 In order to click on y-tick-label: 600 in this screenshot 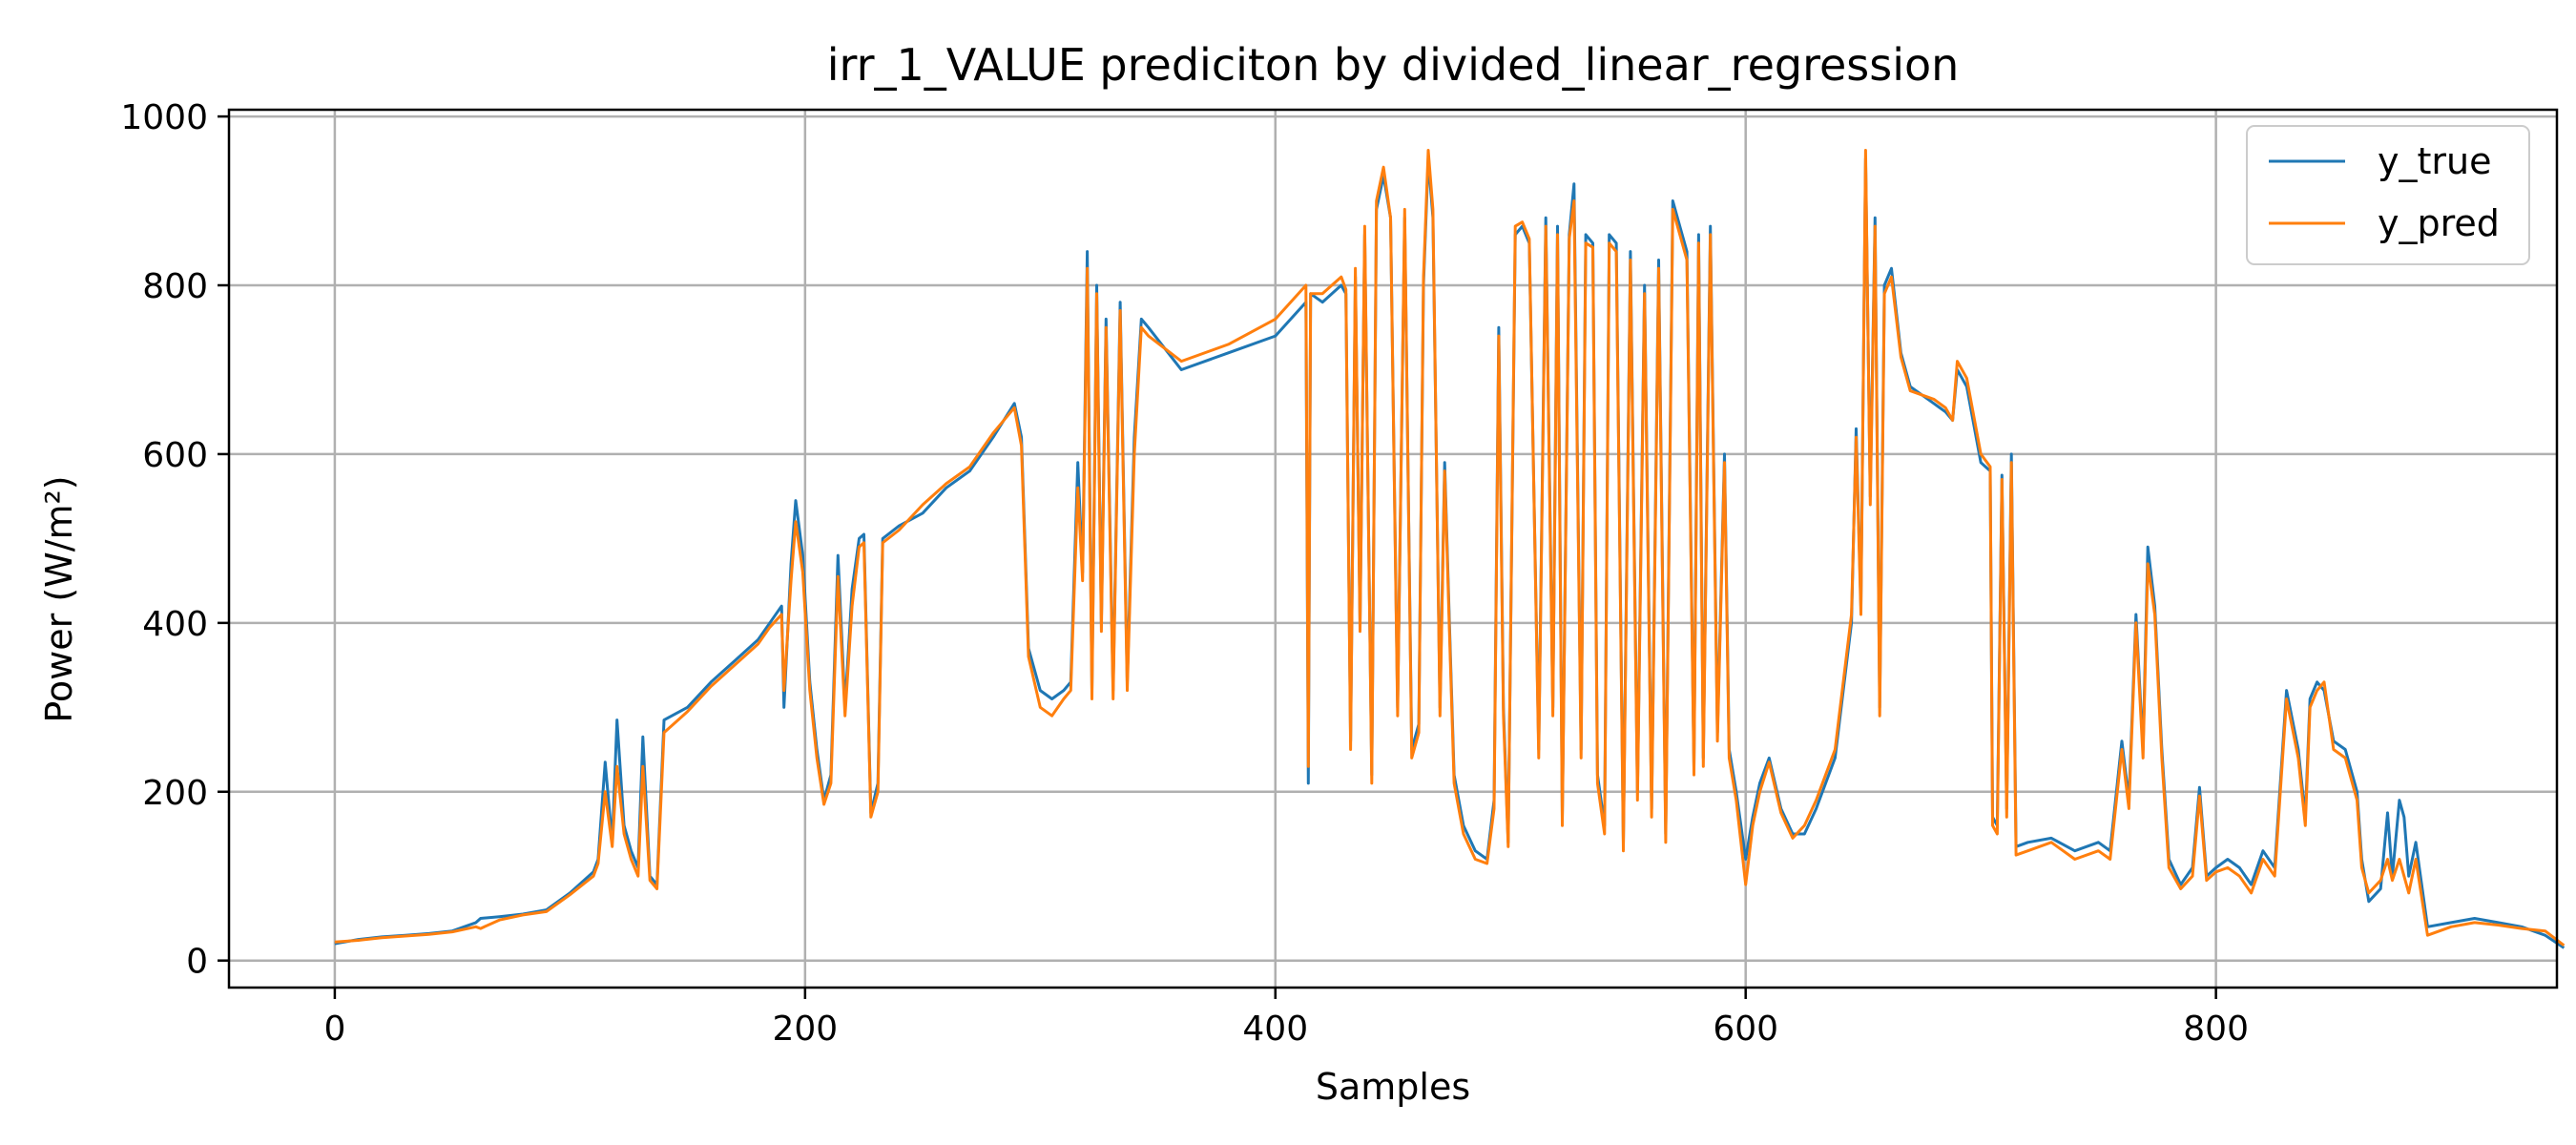, I will do `click(175, 456)`.